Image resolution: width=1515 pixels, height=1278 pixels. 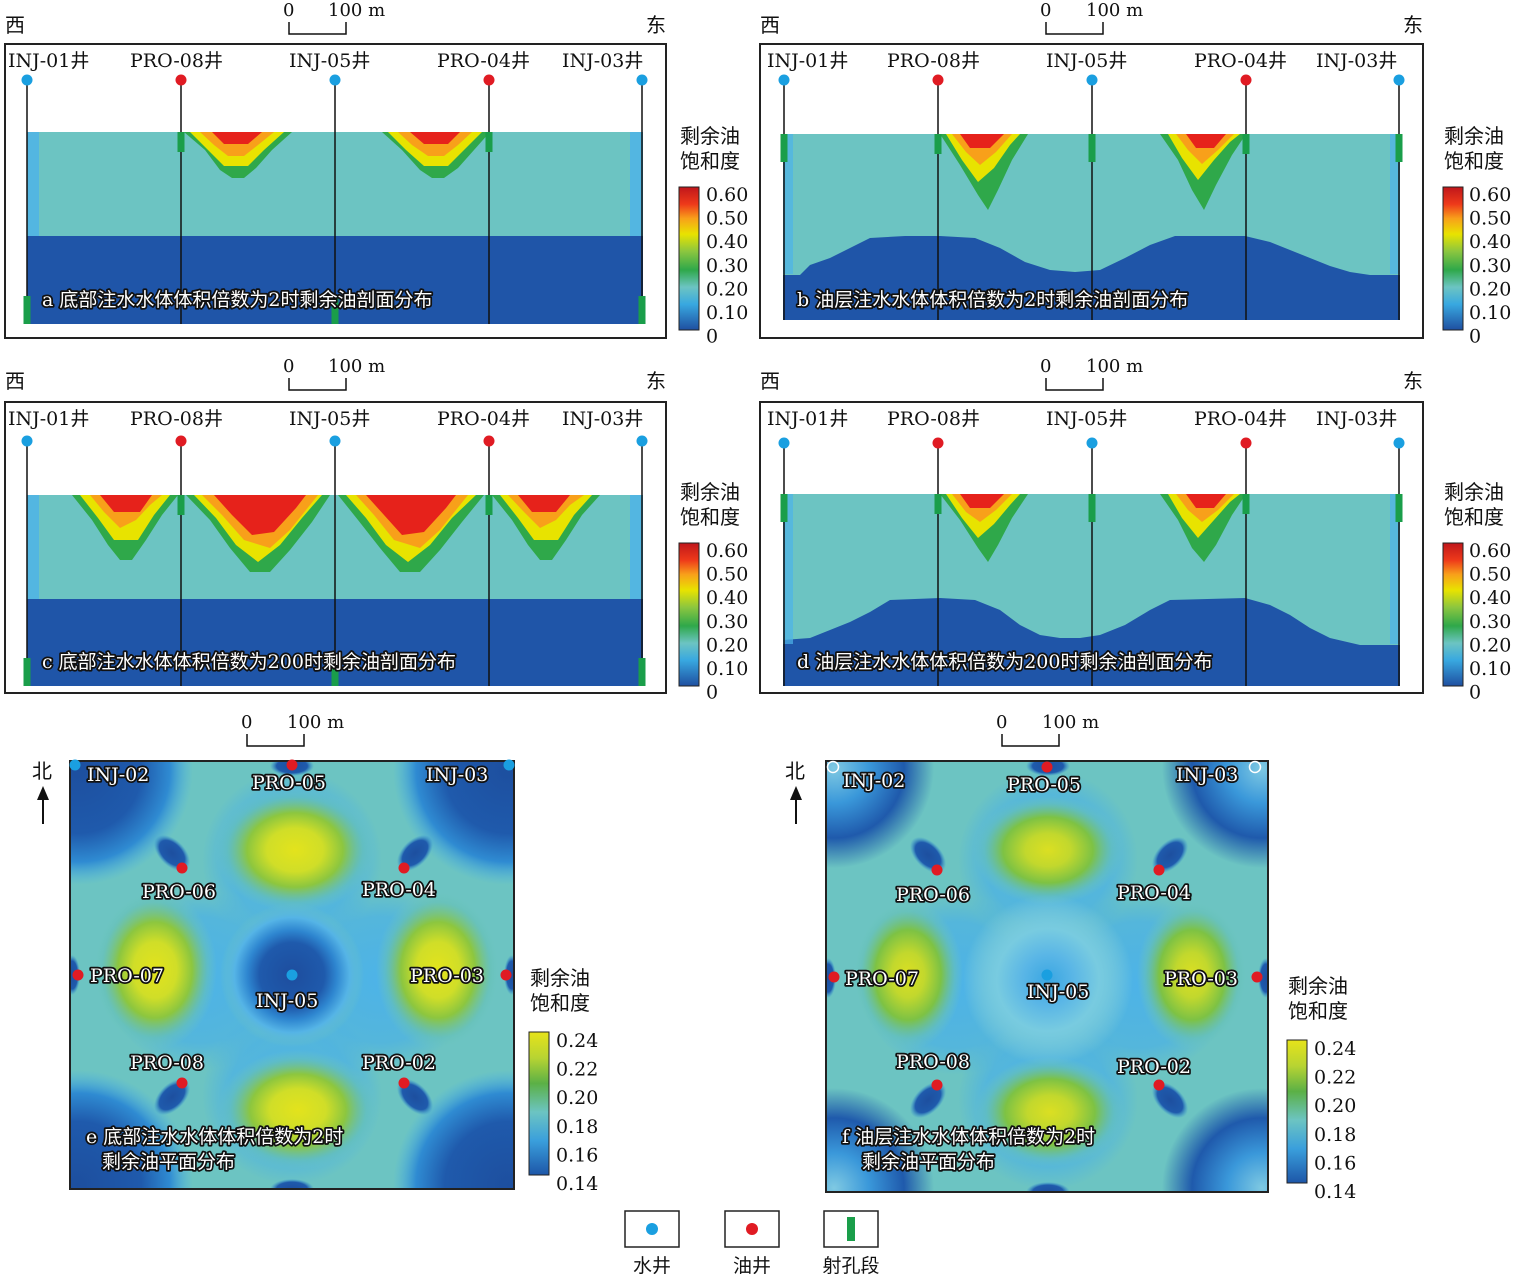 I want to click on plan-panel-e, so click(x=292, y=975).